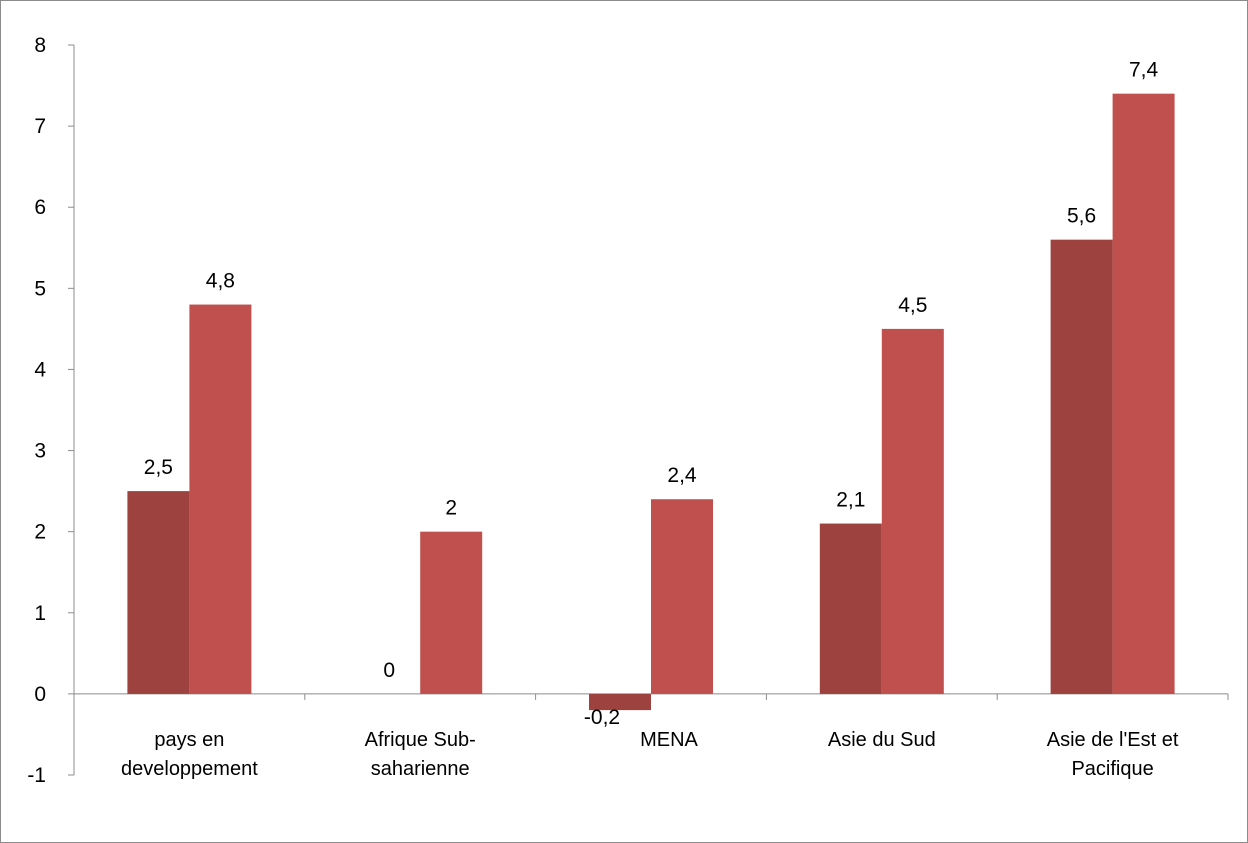 The width and height of the screenshot is (1248, 843). I want to click on data-label: 2,1, so click(850, 500).